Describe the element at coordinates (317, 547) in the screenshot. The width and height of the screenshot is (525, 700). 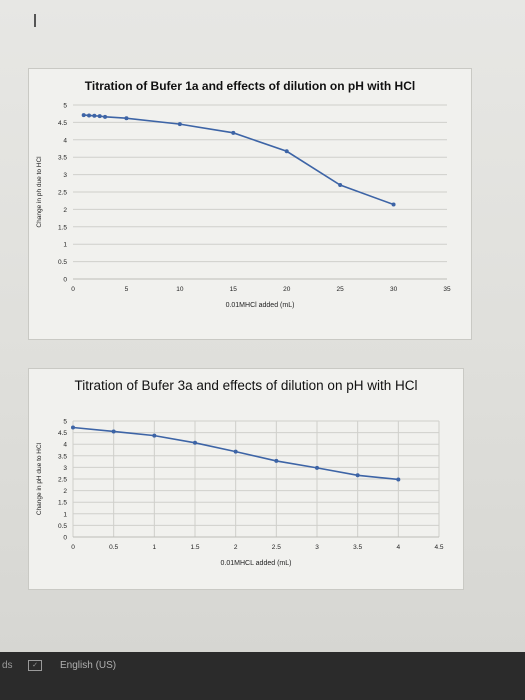
I see `x-tick-label: 3` at that location.